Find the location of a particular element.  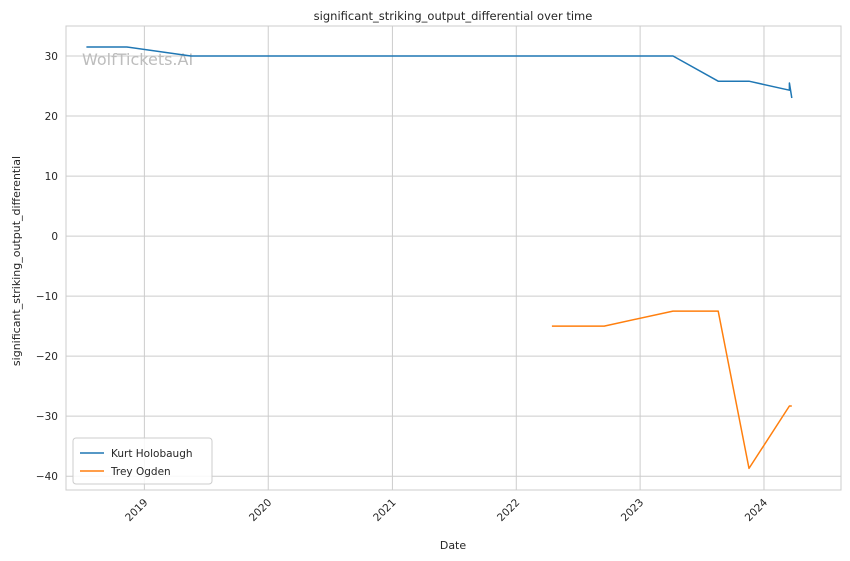

legend-label-trey-ogden: Trey Ogden is located at coordinates (140, 472).